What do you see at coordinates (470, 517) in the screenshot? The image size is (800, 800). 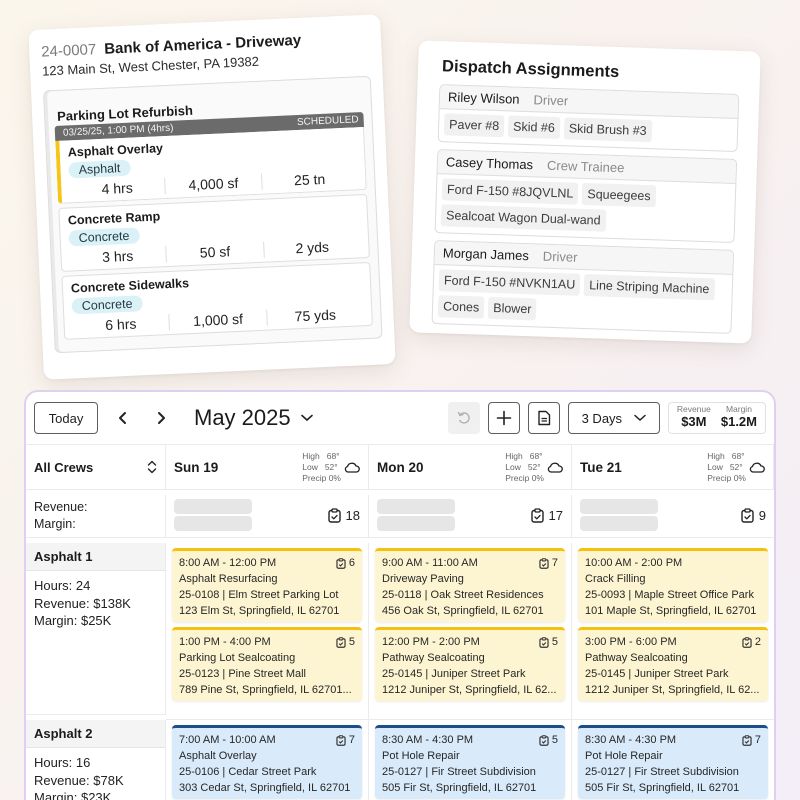 I see `day-summary: 17` at bounding box center [470, 517].